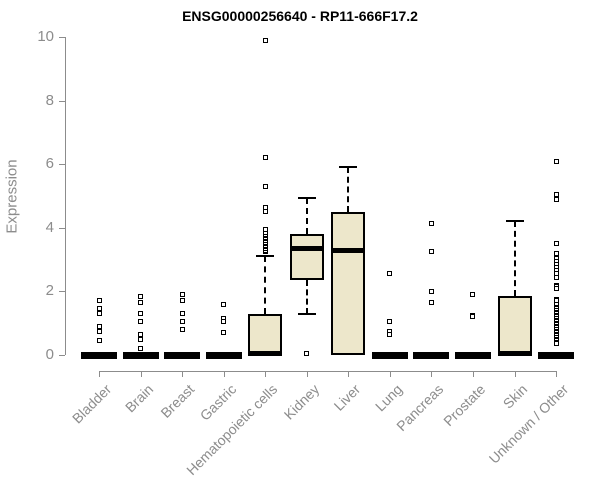 This screenshot has height=500, width=600. What do you see at coordinates (300, 16) in the screenshot?
I see `chart-title: ENSG00000256640 - RP11-666F17.2` at bounding box center [300, 16].